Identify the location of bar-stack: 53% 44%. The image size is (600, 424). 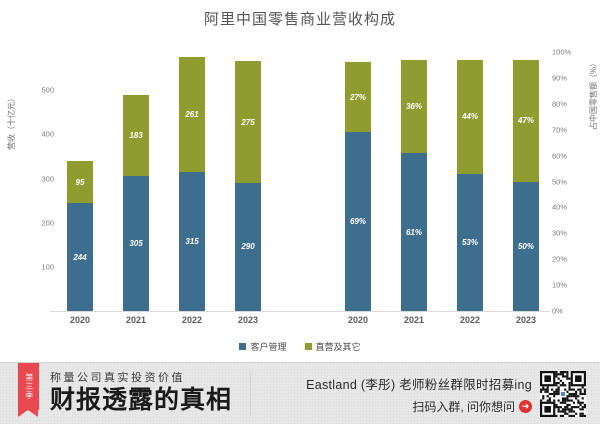
(470, 185).